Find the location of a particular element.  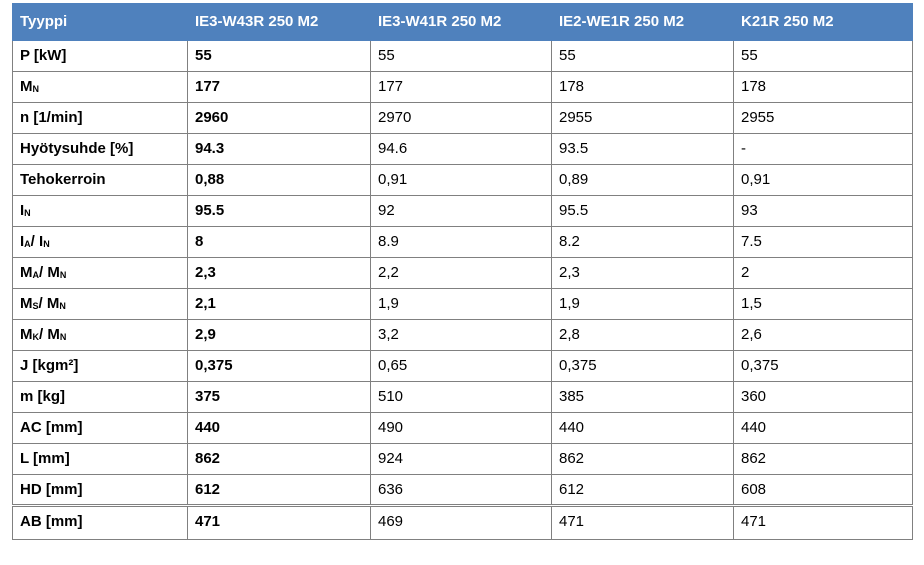

label-subscript: K is located at coordinates (36, 337).